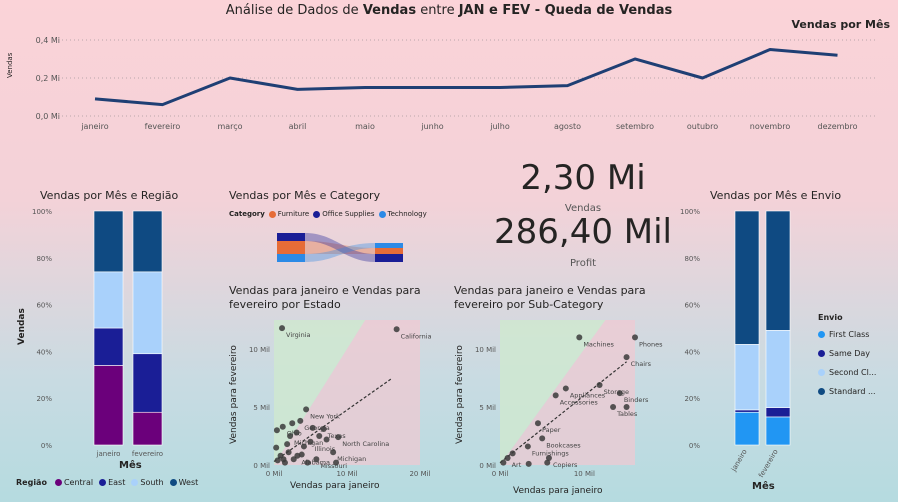 This screenshot has height=502, width=898. Describe the element at coordinates (636, 400) in the screenshot. I see `point-label: Binders` at that location.